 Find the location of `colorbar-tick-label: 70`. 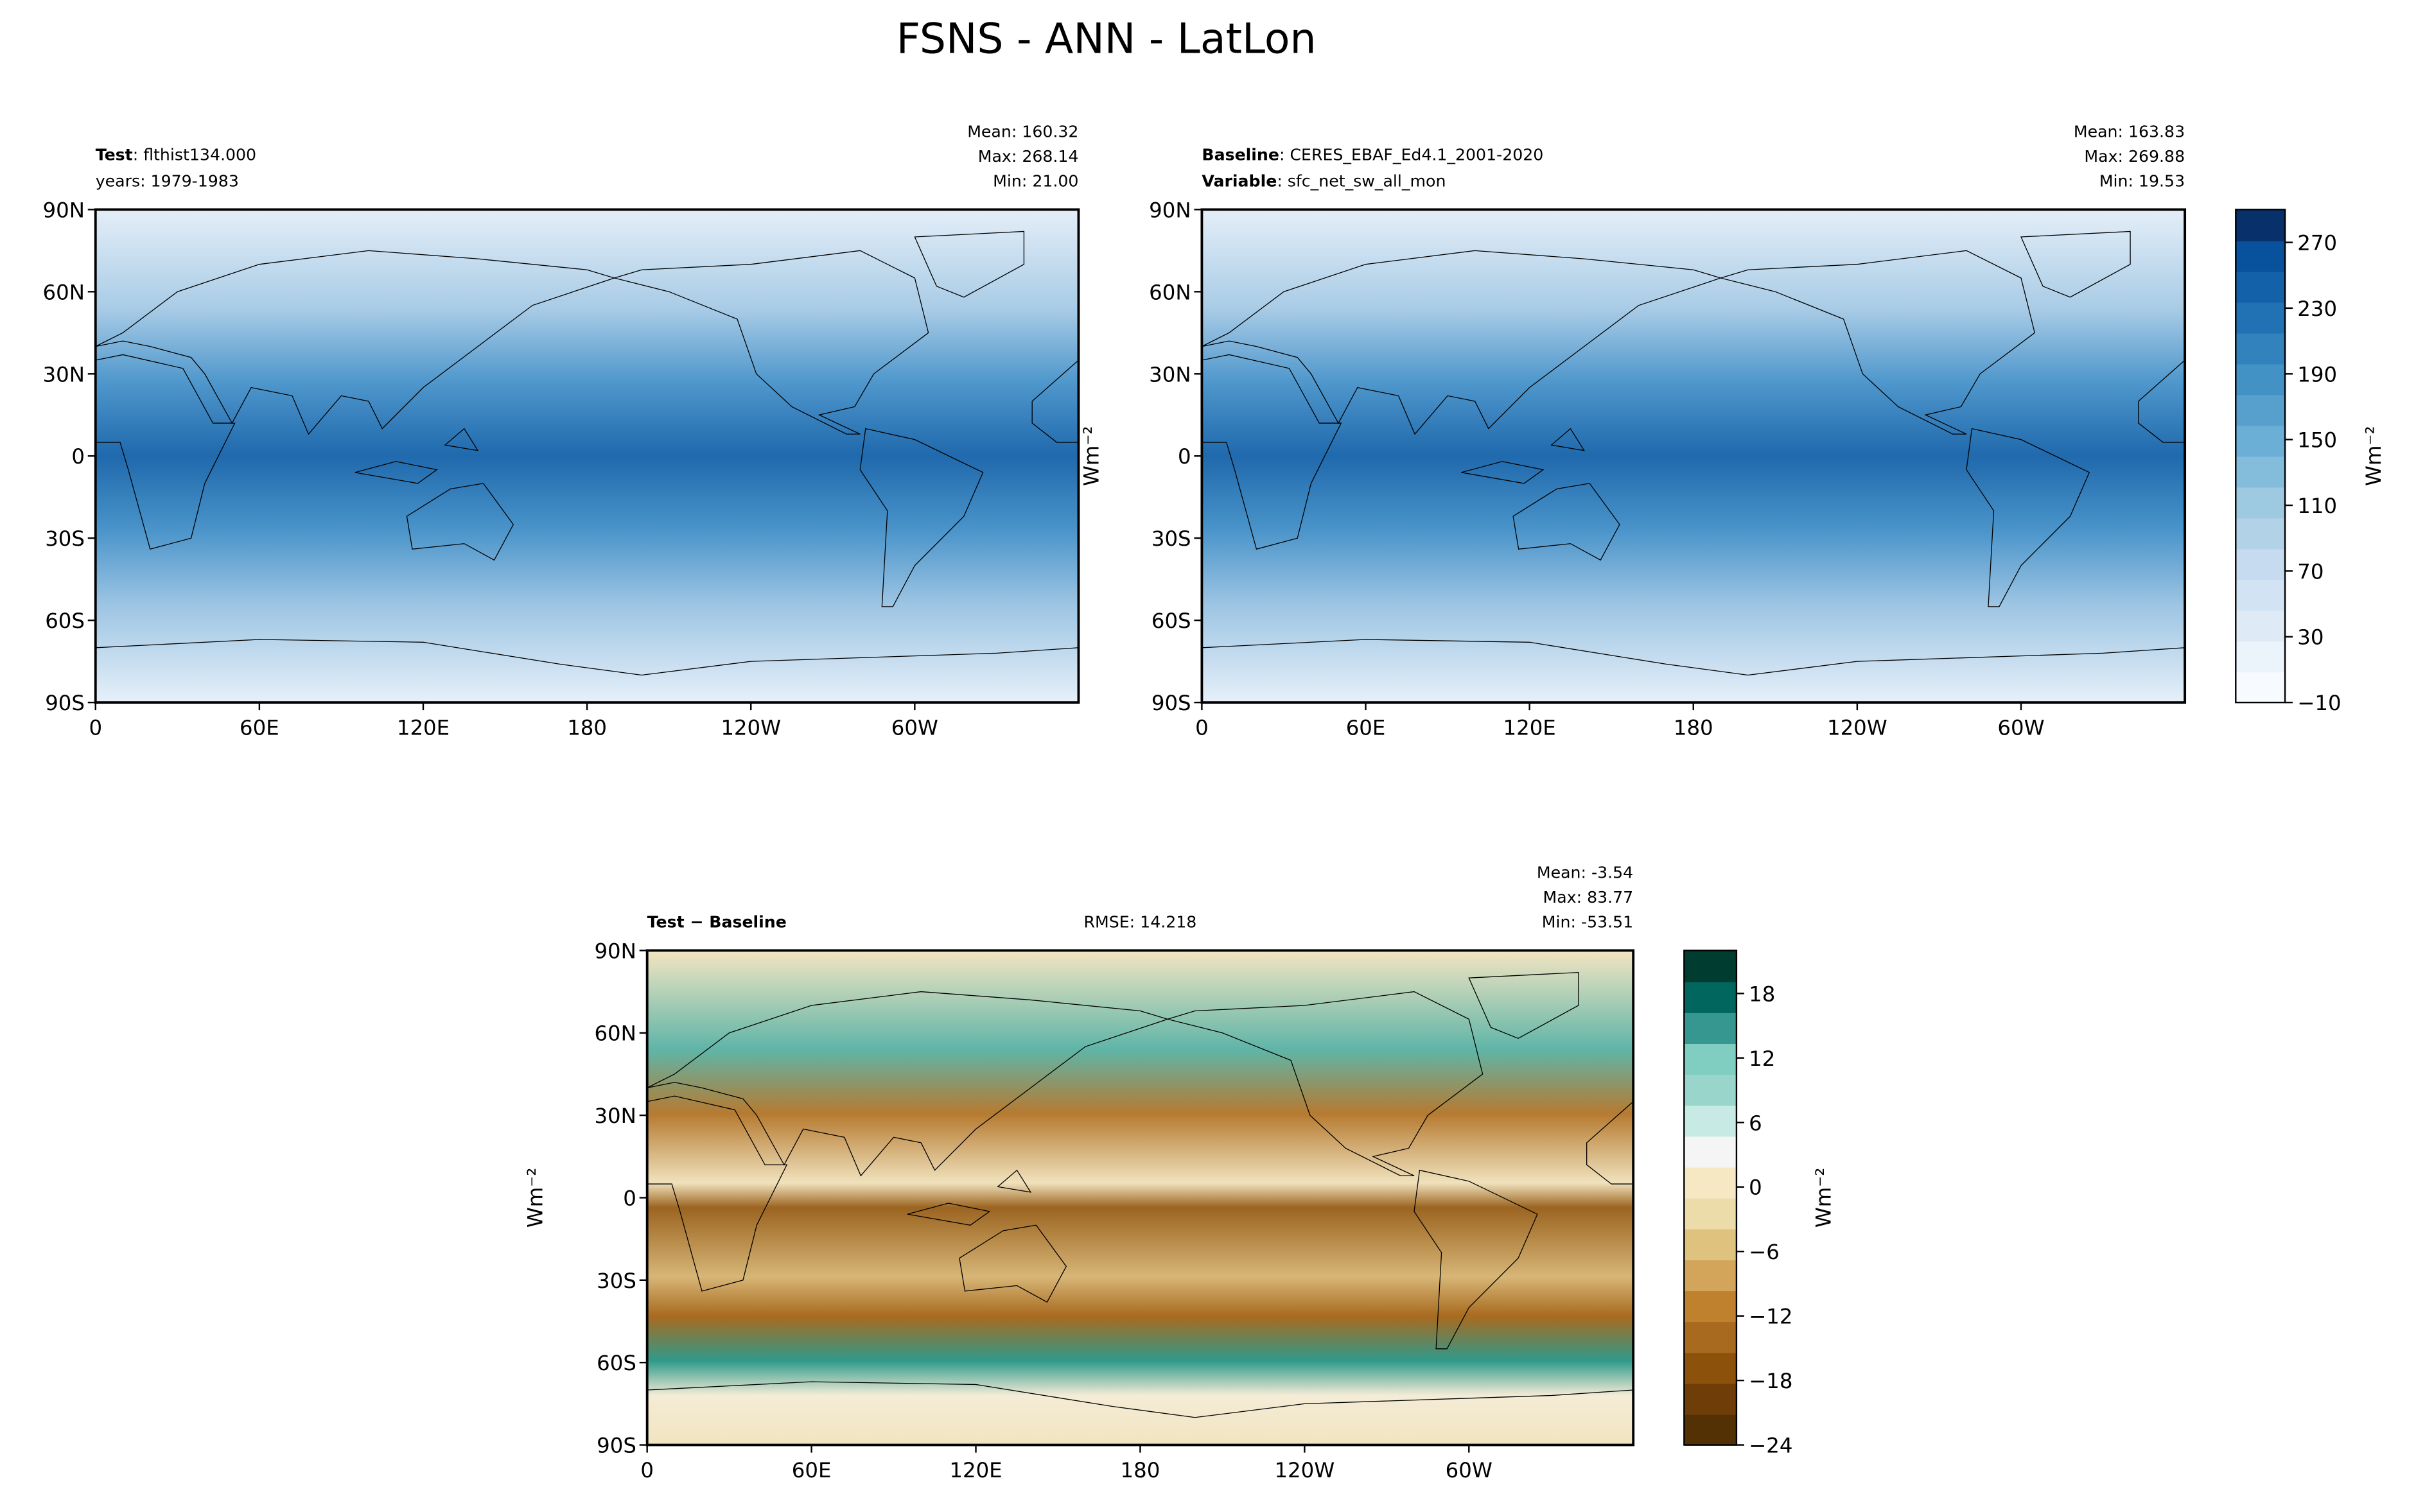

colorbar-tick-label: 70 is located at coordinates (2310, 571).